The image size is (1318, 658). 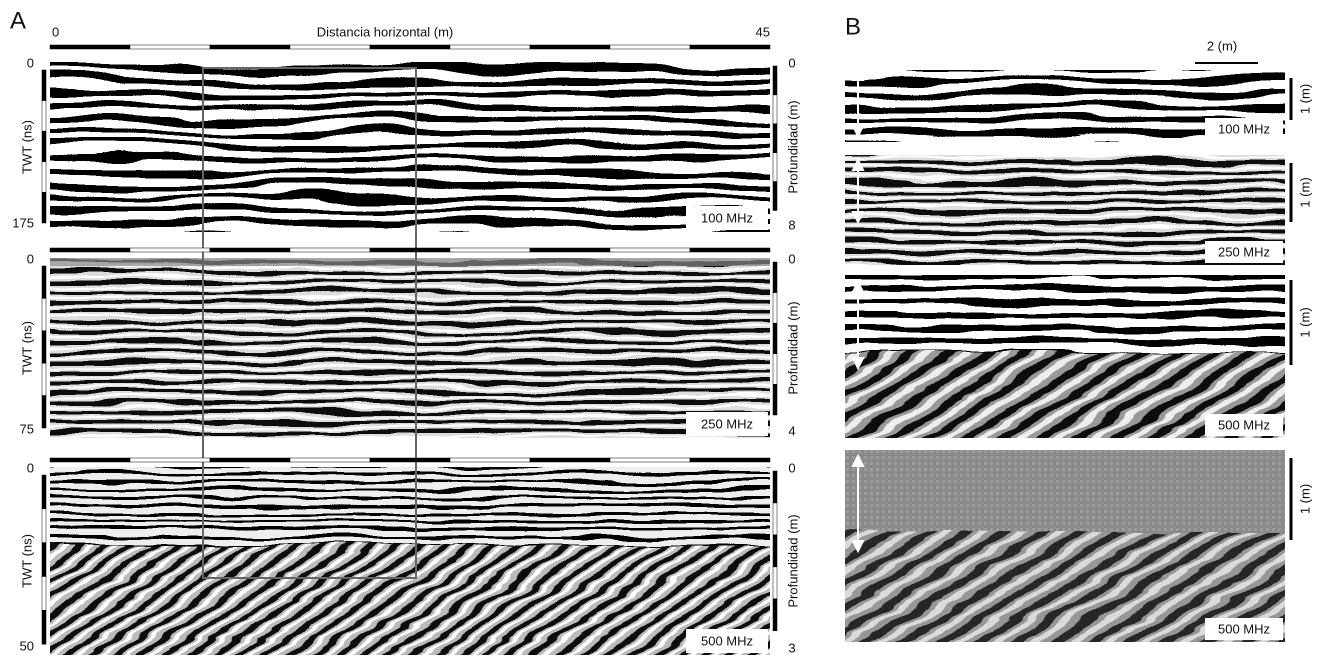 I want to click on twt-bottom: 175, so click(x=23, y=222).